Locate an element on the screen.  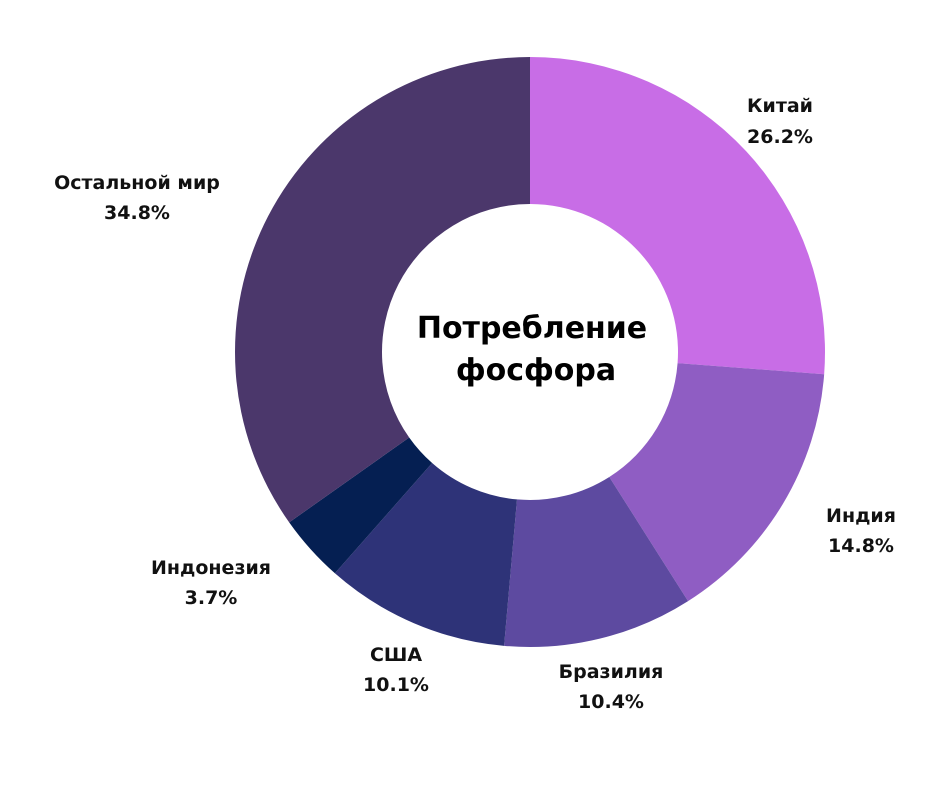
slice-value-label-5: 34.8% is located at coordinates (137, 213).